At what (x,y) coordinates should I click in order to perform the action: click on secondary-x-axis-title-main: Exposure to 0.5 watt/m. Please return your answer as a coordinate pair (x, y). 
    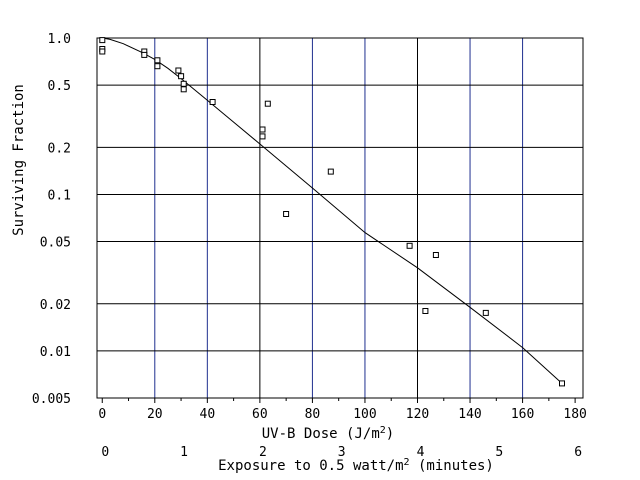
    Looking at the image, I should click on (310, 466).